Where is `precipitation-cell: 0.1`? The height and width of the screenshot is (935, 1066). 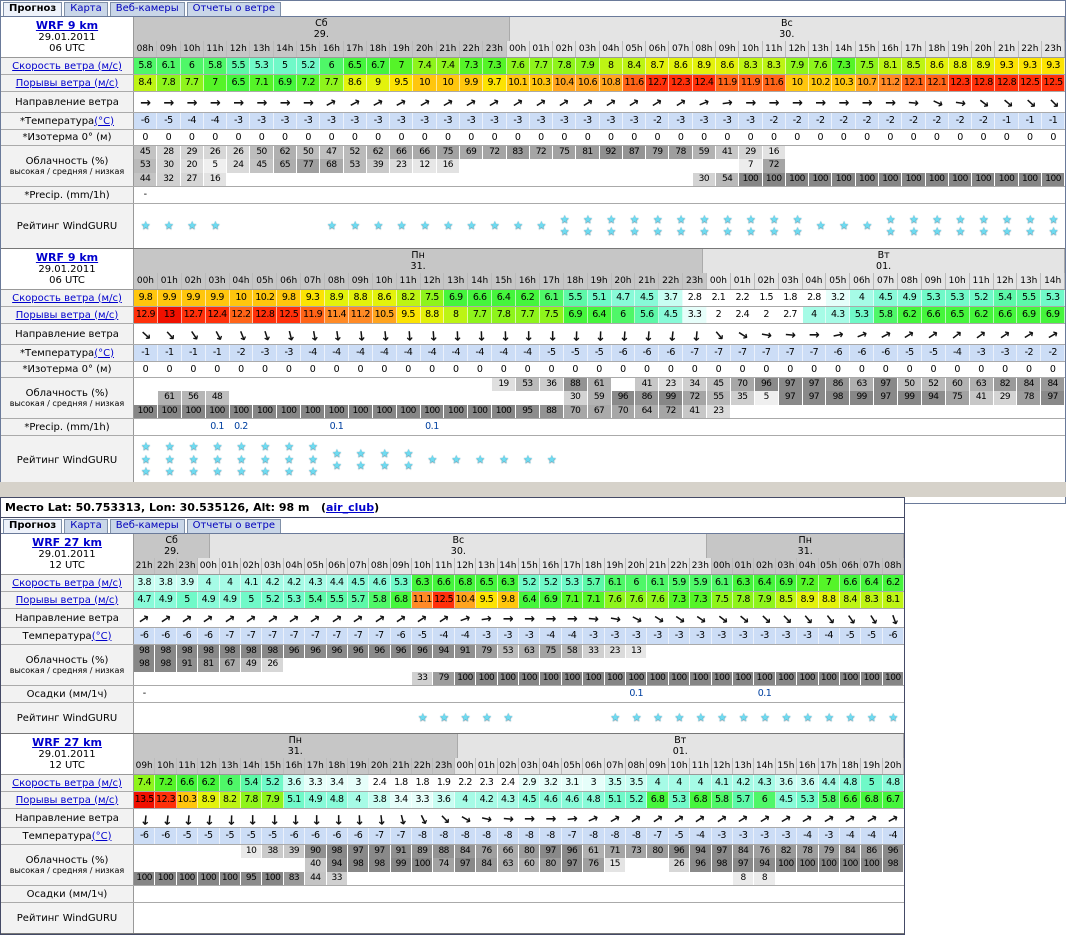 precipitation-cell: 0.1 is located at coordinates (637, 694).